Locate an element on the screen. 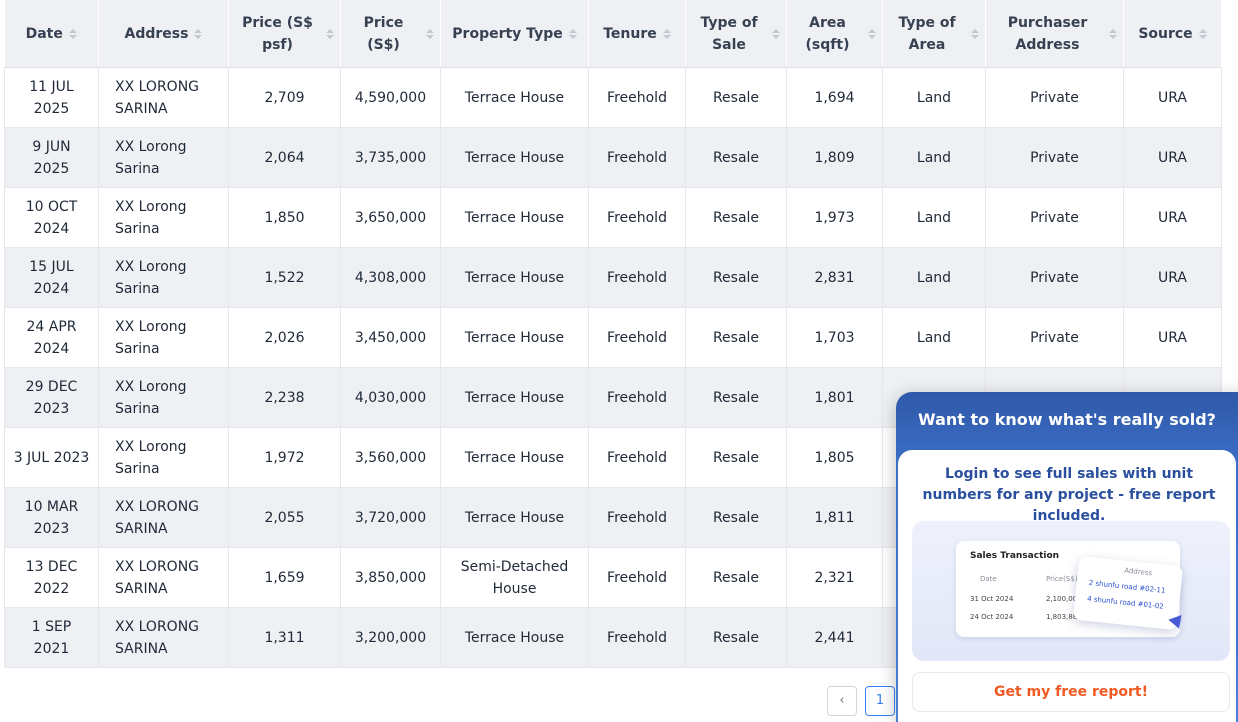 The height and width of the screenshot is (722, 1238). column-header-content: Area (sqft) is located at coordinates (834, 34).